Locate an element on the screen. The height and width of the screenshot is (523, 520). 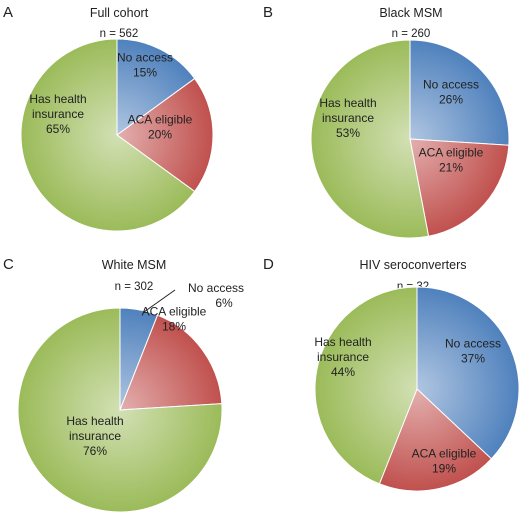
slice-label-has-health-insurance: Has health insurance 53% is located at coordinates (347, 118).